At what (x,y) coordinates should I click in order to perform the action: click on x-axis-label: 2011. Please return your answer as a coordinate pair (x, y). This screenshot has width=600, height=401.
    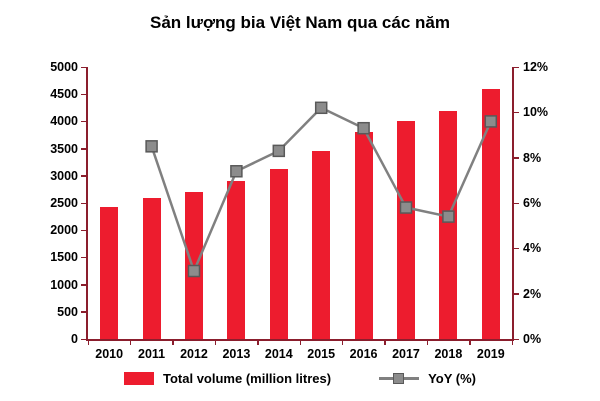
    Looking at the image, I should click on (152, 354).